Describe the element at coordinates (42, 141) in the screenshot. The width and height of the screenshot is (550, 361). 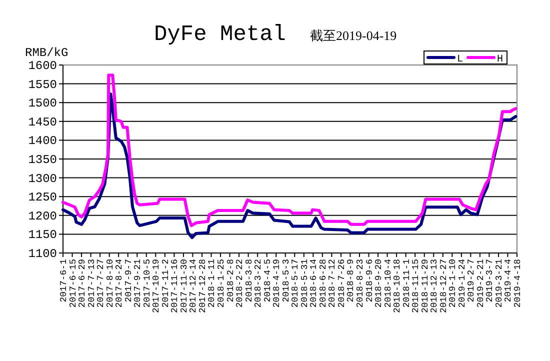
I see `y-tick-label: 1400` at that location.